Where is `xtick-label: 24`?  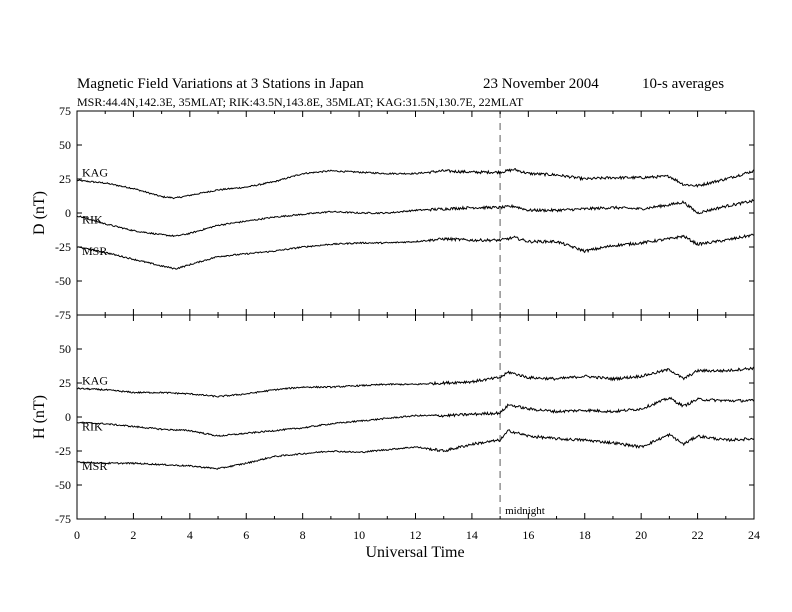 xtick-label: 24 is located at coordinates (754, 535).